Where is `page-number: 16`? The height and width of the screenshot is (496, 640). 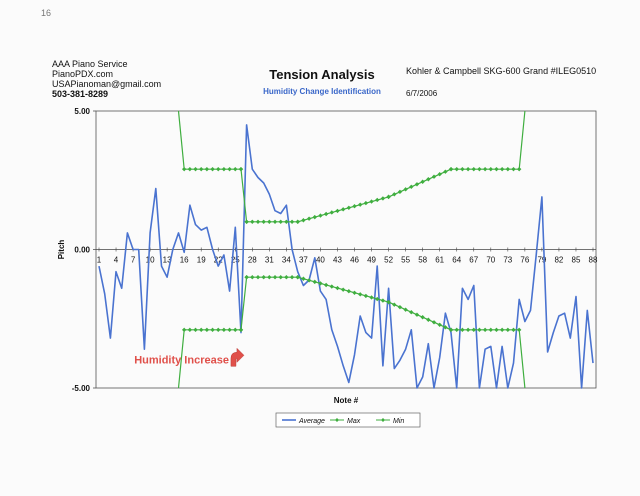 page-number: 16 is located at coordinates (46, 13).